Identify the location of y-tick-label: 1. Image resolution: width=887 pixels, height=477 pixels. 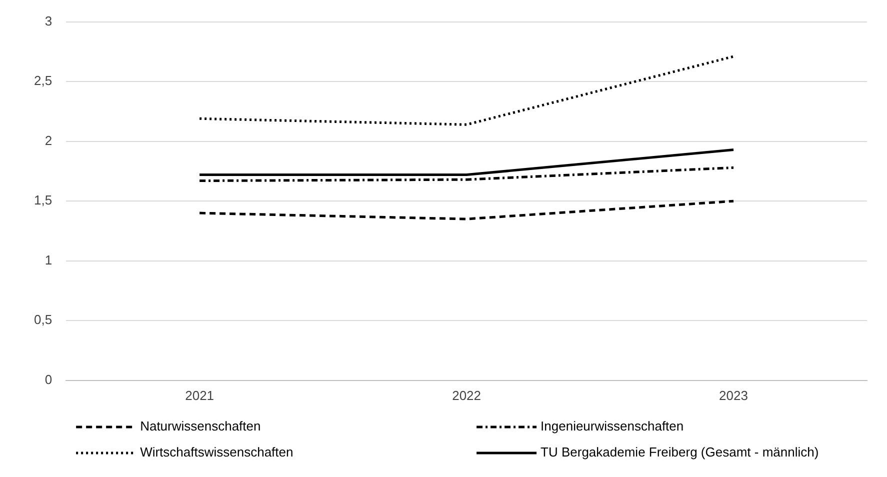
(48, 260).